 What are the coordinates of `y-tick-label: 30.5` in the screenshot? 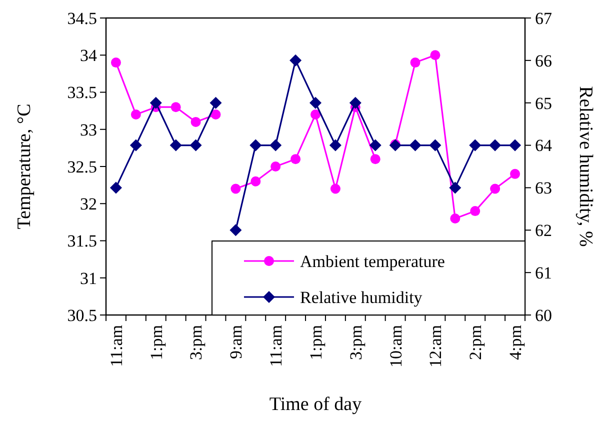 It's located at (82, 315).